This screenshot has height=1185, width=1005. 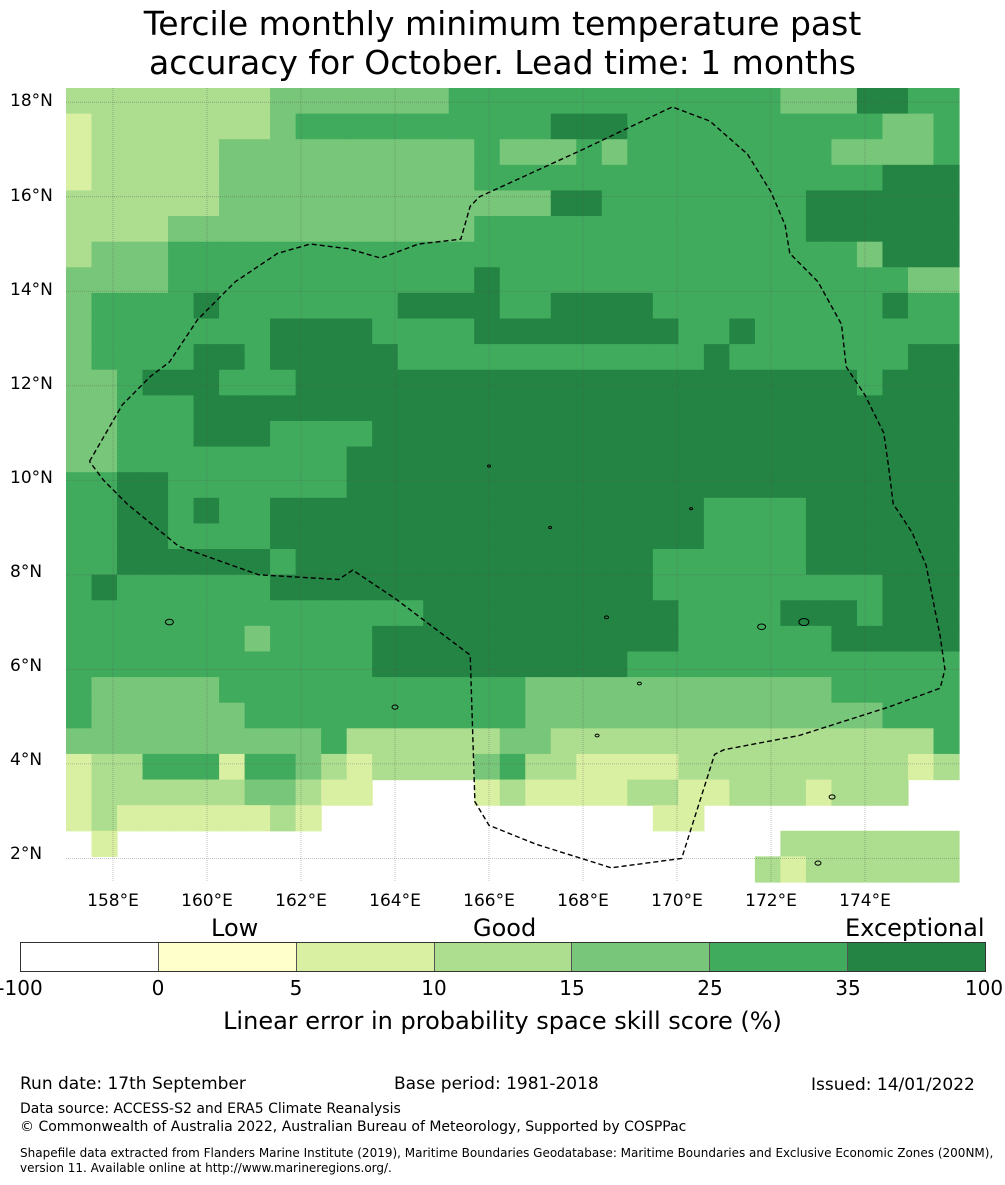 I want to click on lat-label: 4°N, so click(x=26, y=760).